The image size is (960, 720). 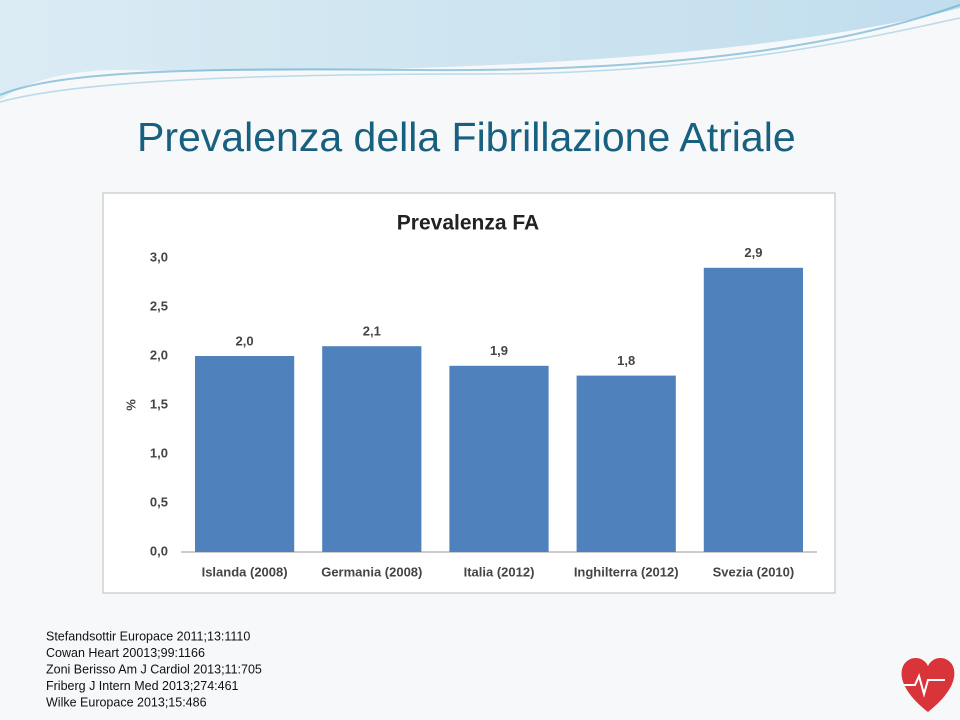 I want to click on chart-title: Prevalenza FA, so click(x=468, y=223).